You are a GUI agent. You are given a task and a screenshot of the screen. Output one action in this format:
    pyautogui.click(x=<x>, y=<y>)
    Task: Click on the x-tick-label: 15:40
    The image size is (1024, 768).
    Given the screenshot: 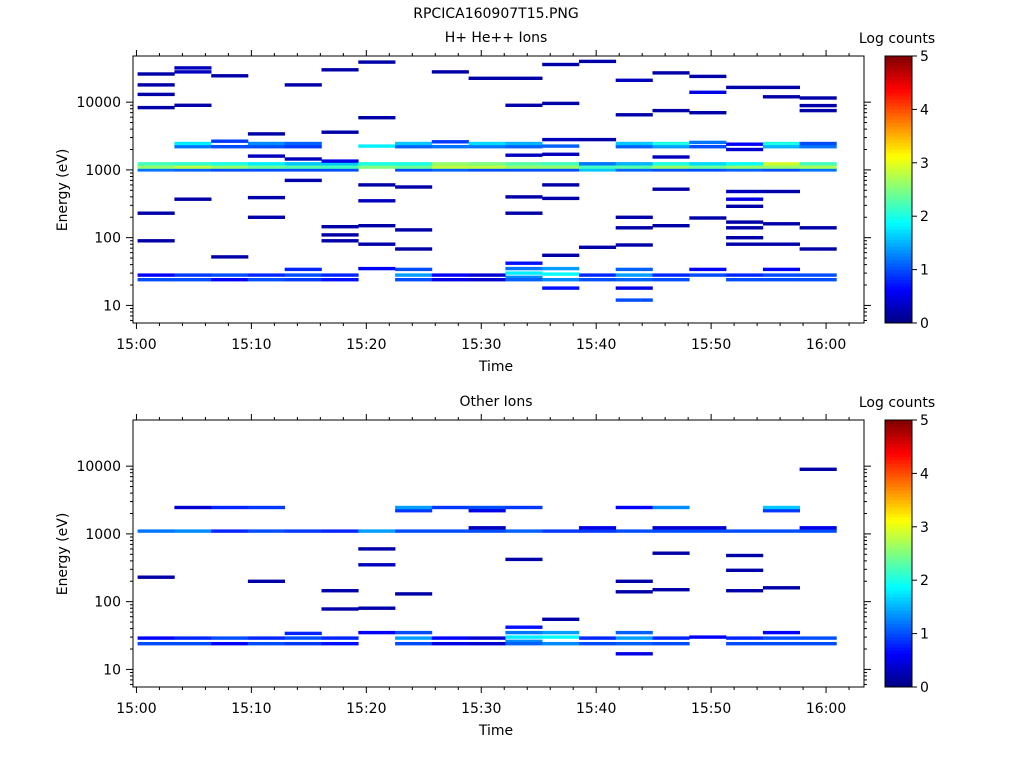 What is the action you would take?
    pyautogui.click(x=596, y=345)
    